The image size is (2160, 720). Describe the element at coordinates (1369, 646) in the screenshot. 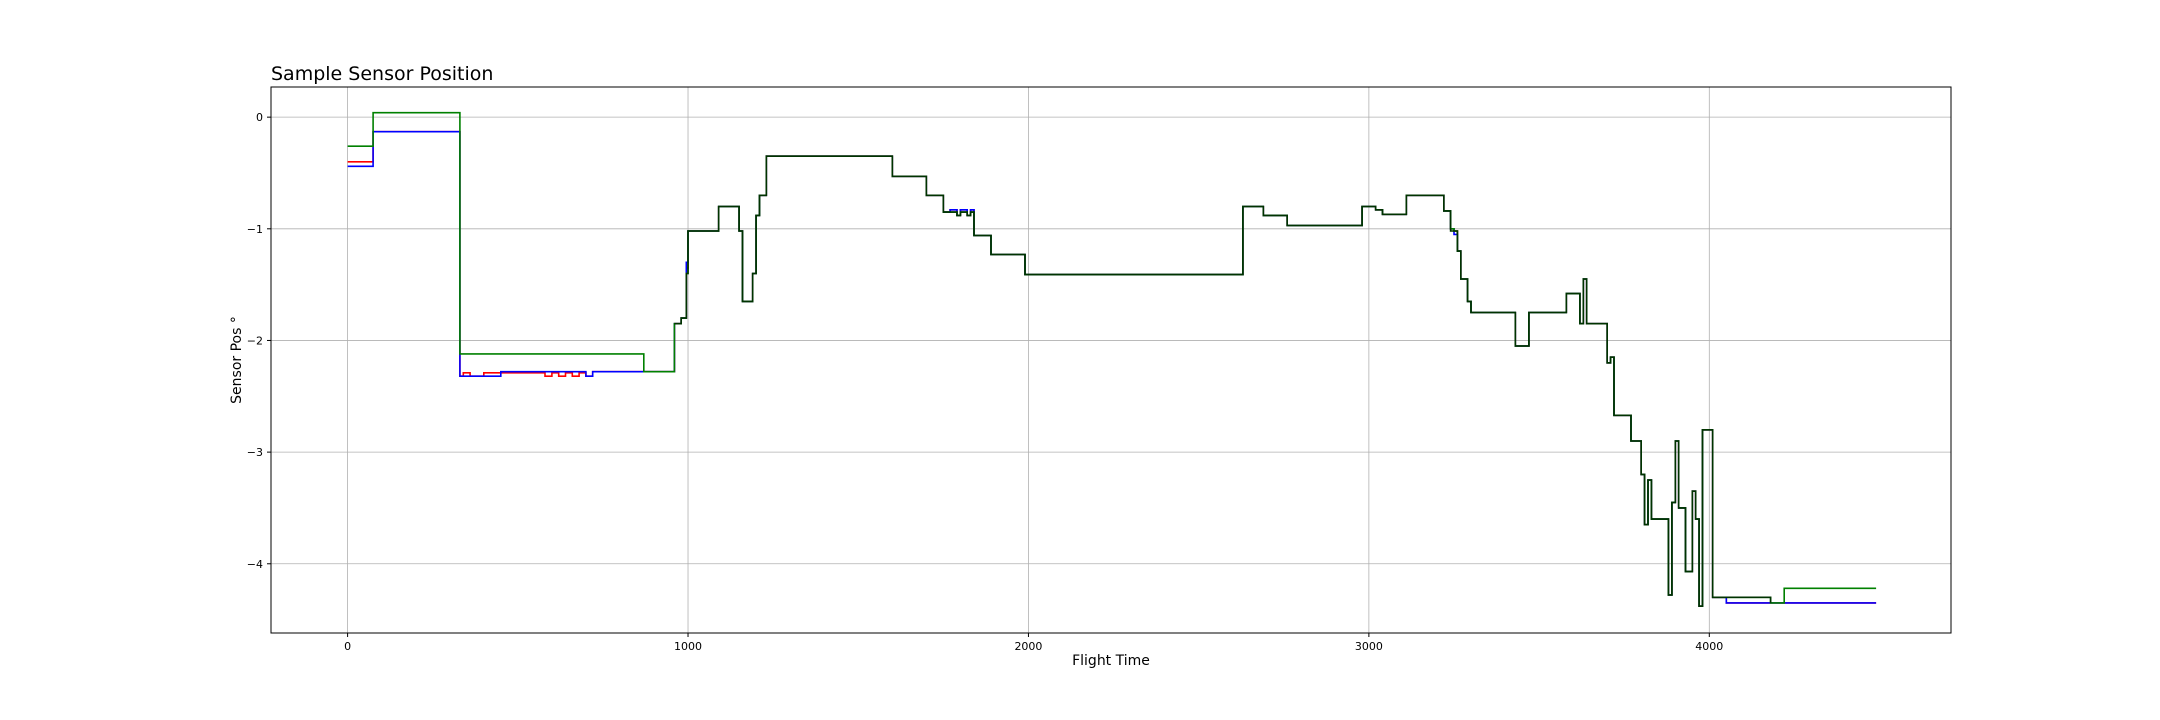

I see `x-tick-label: 3000` at that location.